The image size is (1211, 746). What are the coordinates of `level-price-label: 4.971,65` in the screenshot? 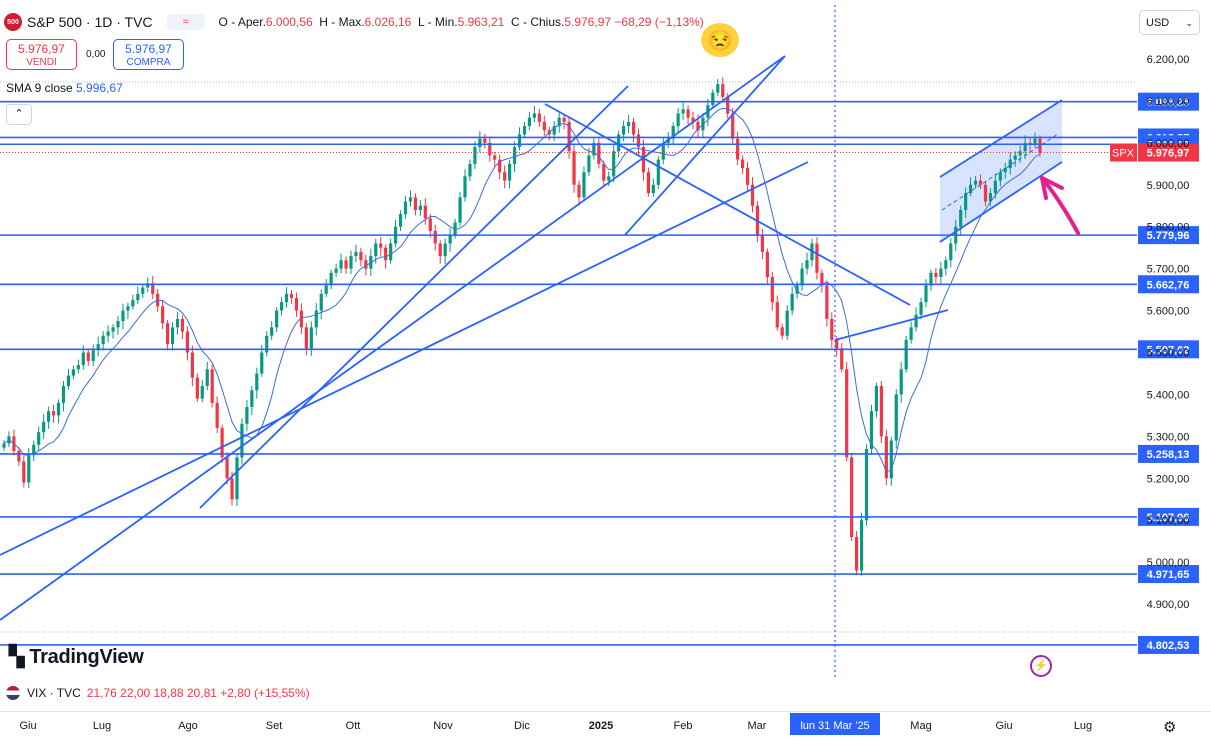 It's located at (1168, 575).